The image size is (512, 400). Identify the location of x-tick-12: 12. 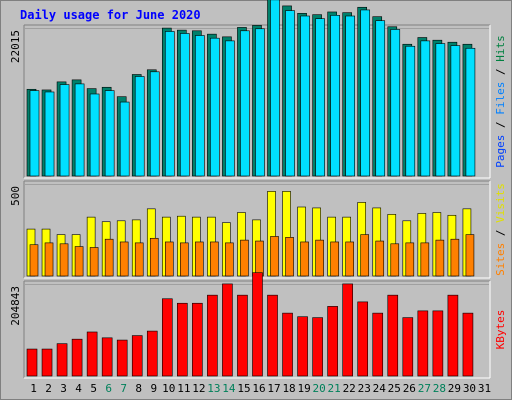
(198, 388).